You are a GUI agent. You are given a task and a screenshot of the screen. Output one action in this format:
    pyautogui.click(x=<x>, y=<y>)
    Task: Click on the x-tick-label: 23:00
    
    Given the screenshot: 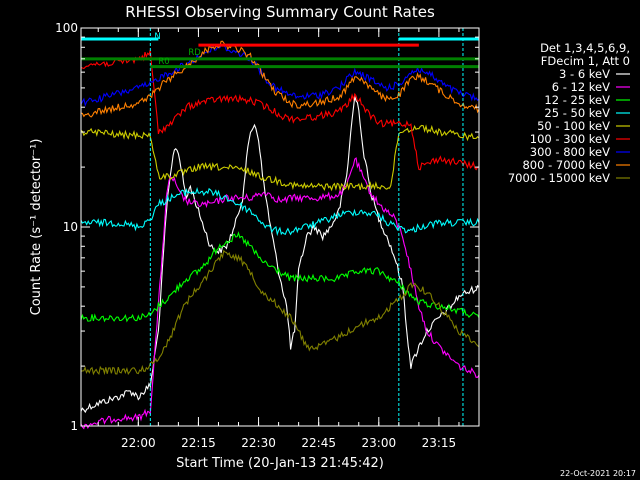 What is the action you would take?
    pyautogui.click(x=379, y=443)
    